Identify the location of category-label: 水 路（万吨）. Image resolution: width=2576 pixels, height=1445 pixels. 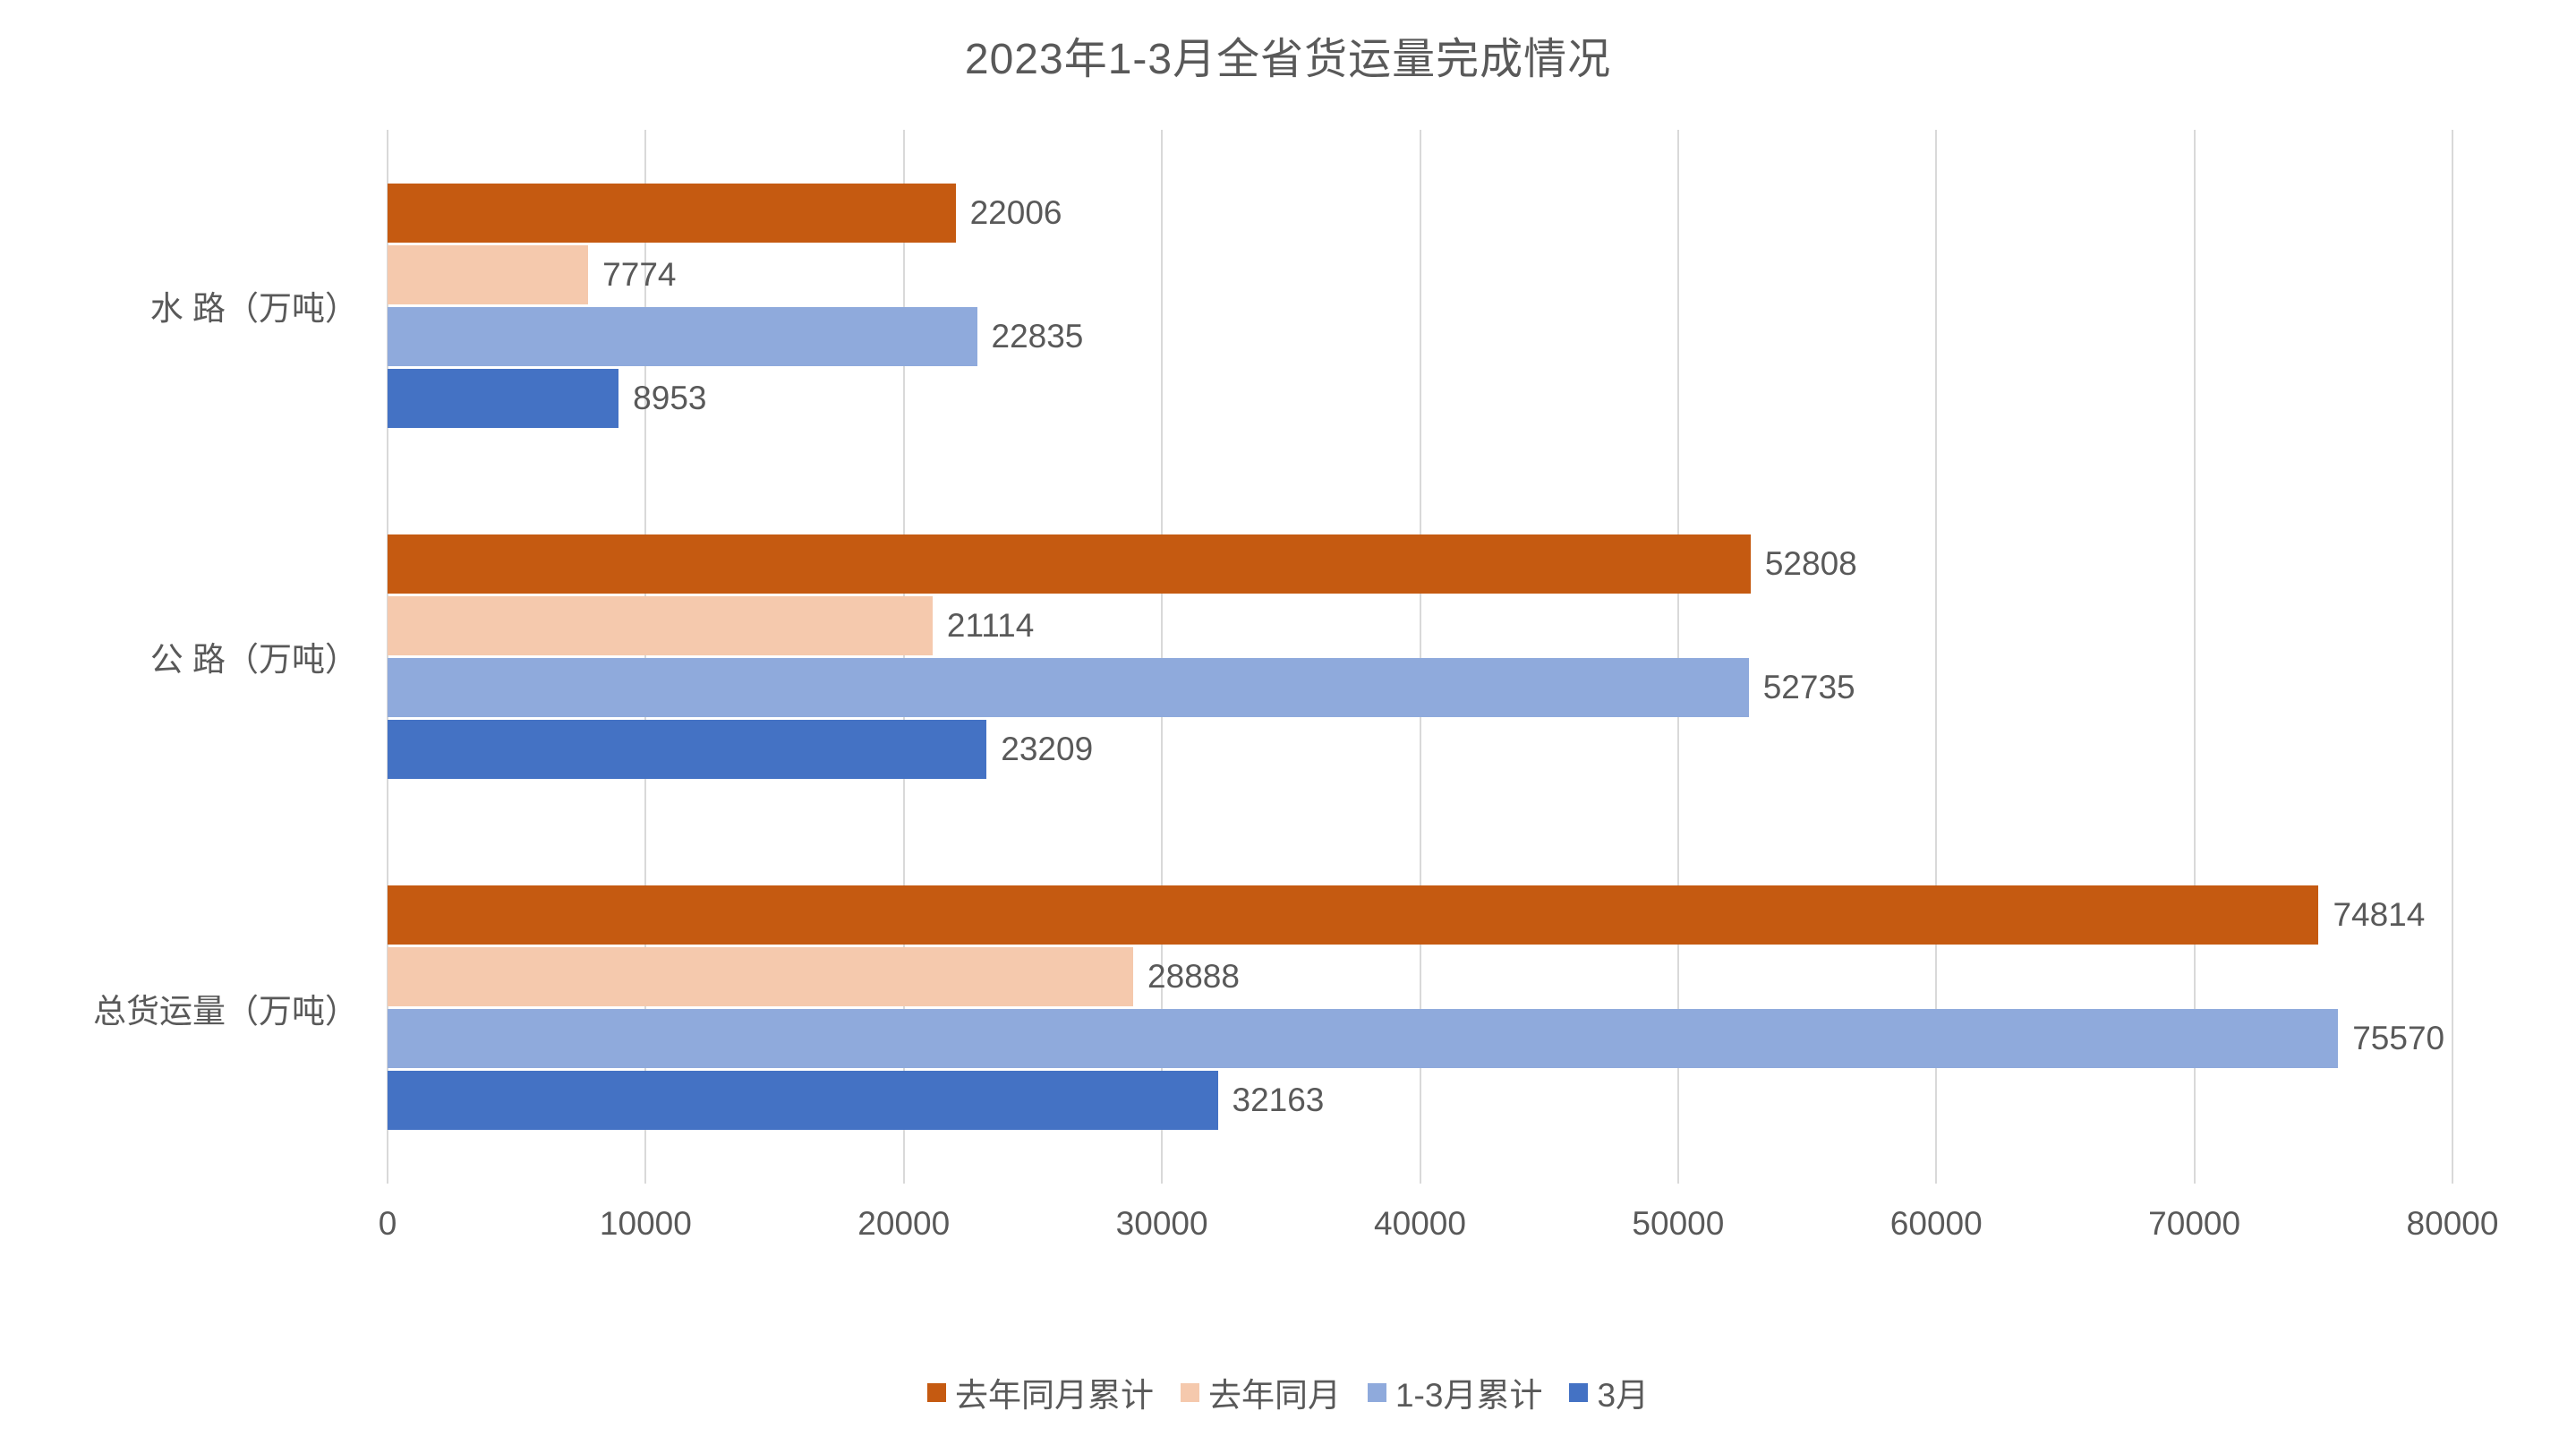
(253, 309).